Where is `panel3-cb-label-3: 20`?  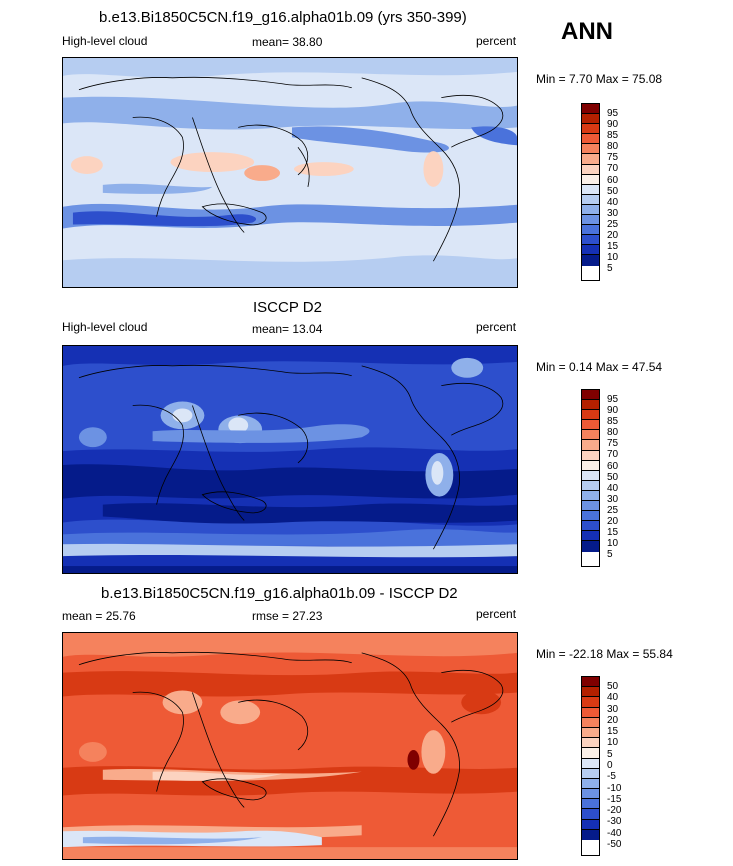
panel3-cb-label-3: 20 is located at coordinates (613, 720).